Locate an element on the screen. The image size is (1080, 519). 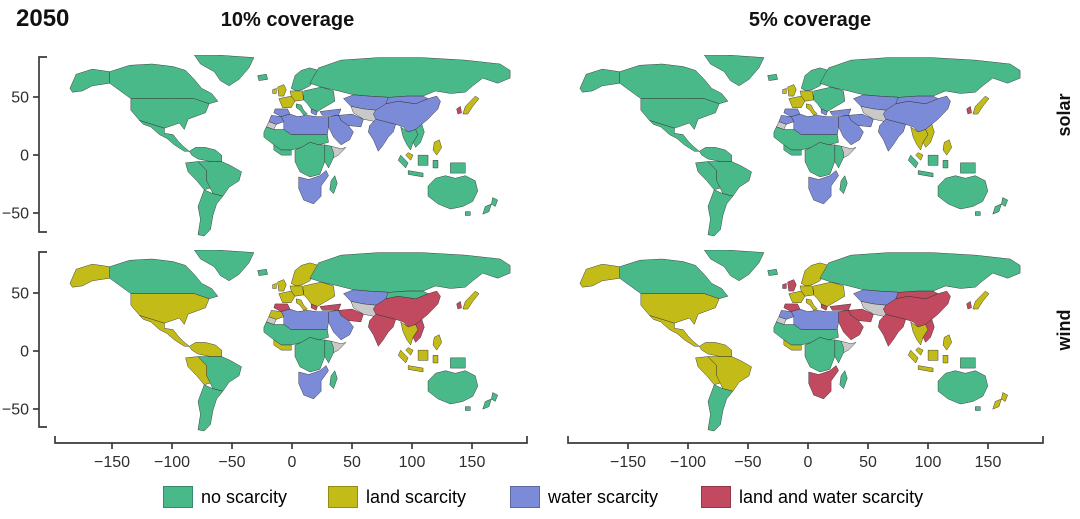
row-label-solar: solar is located at coordinates (1064, 115).